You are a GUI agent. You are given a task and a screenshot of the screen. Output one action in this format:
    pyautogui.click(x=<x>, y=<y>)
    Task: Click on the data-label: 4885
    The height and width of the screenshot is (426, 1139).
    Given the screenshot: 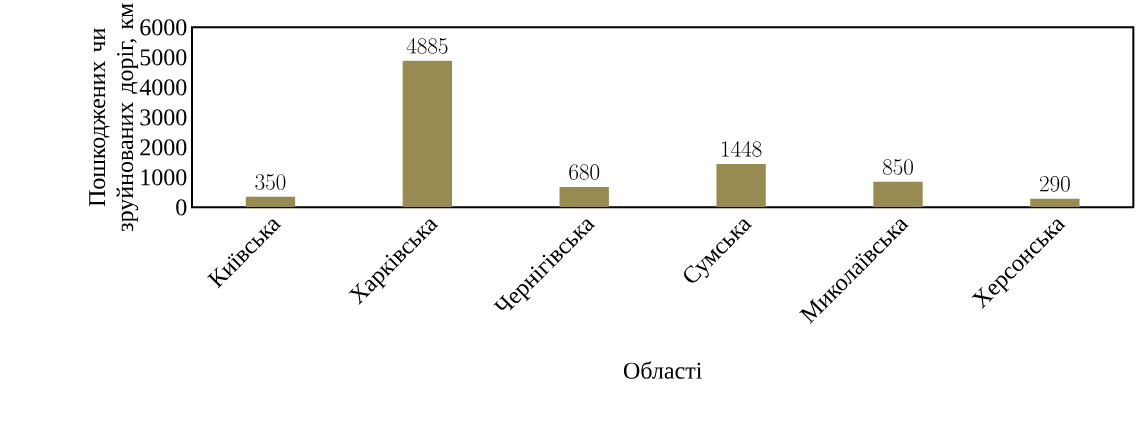 What is the action you would take?
    pyautogui.click(x=427, y=46)
    